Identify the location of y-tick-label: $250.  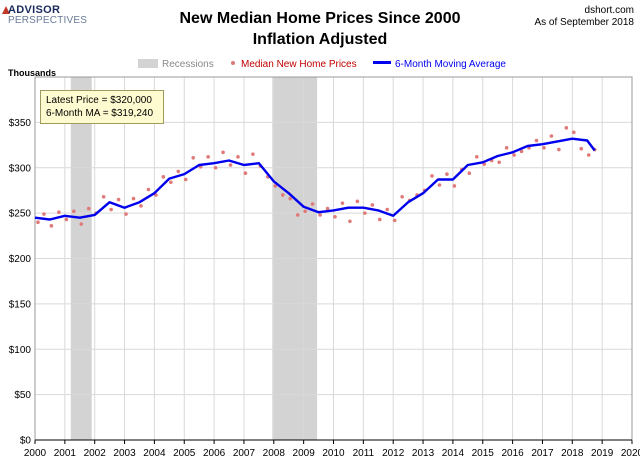
(20, 214).